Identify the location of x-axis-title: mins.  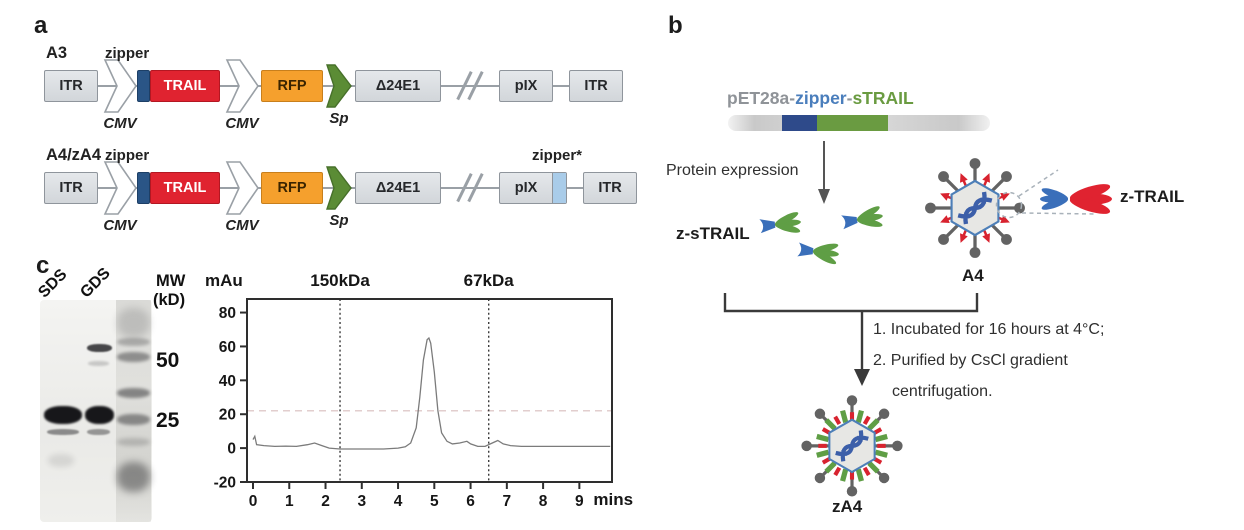
(613, 499).